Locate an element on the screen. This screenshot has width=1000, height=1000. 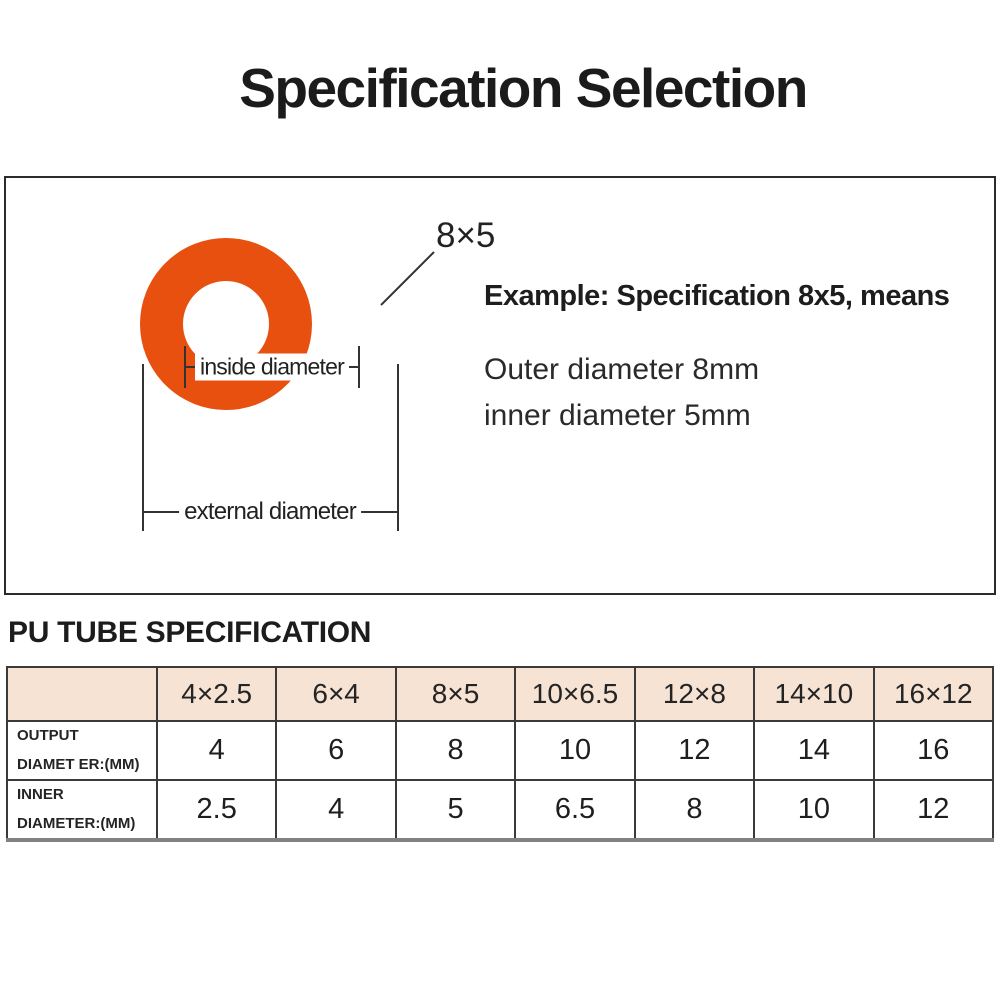
table-heading: PU TUBE SPECIFICATION is located at coordinates (190, 632).